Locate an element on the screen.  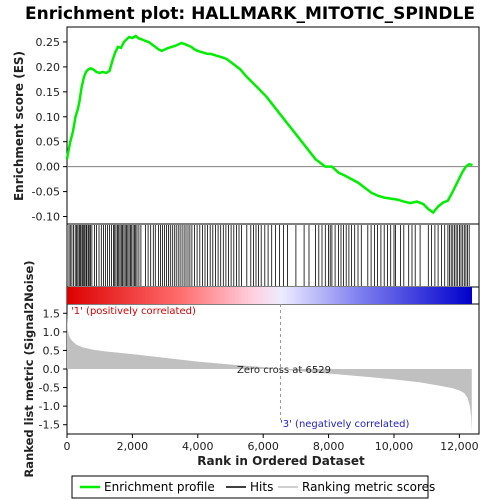
legend-box is located at coordinates (250, 487).